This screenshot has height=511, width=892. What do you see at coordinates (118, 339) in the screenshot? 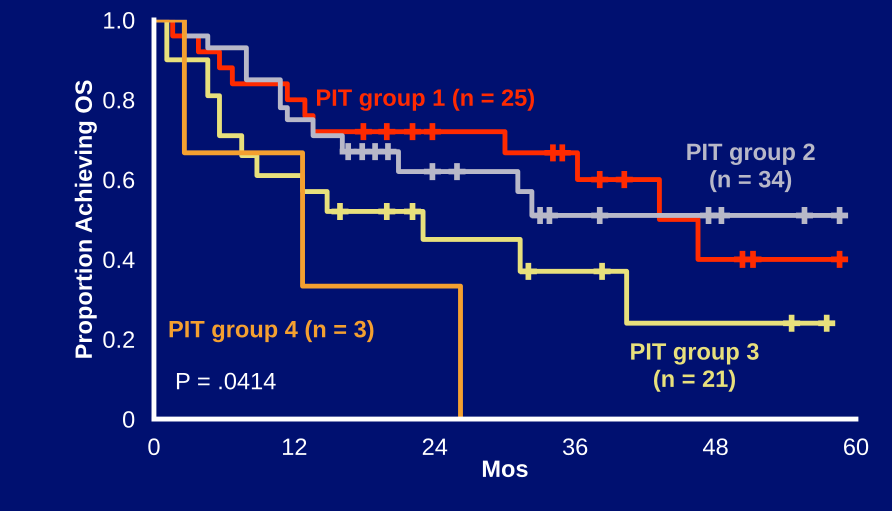
I see `y-tick-label: 0.2` at bounding box center [118, 339].